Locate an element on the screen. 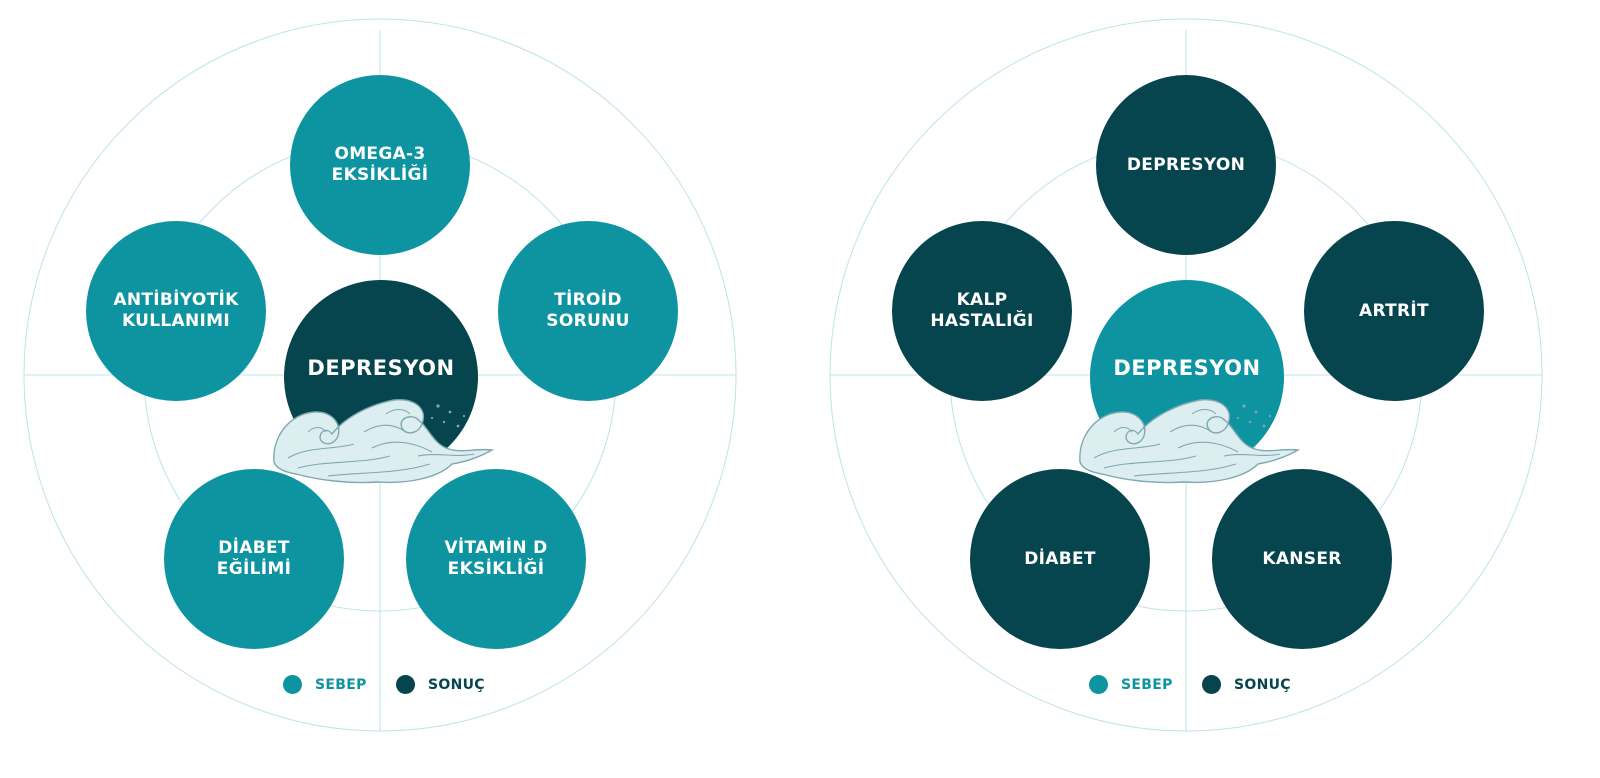 The image size is (1600, 778). node-arthritis: ARTRİT is located at coordinates (1394, 311).